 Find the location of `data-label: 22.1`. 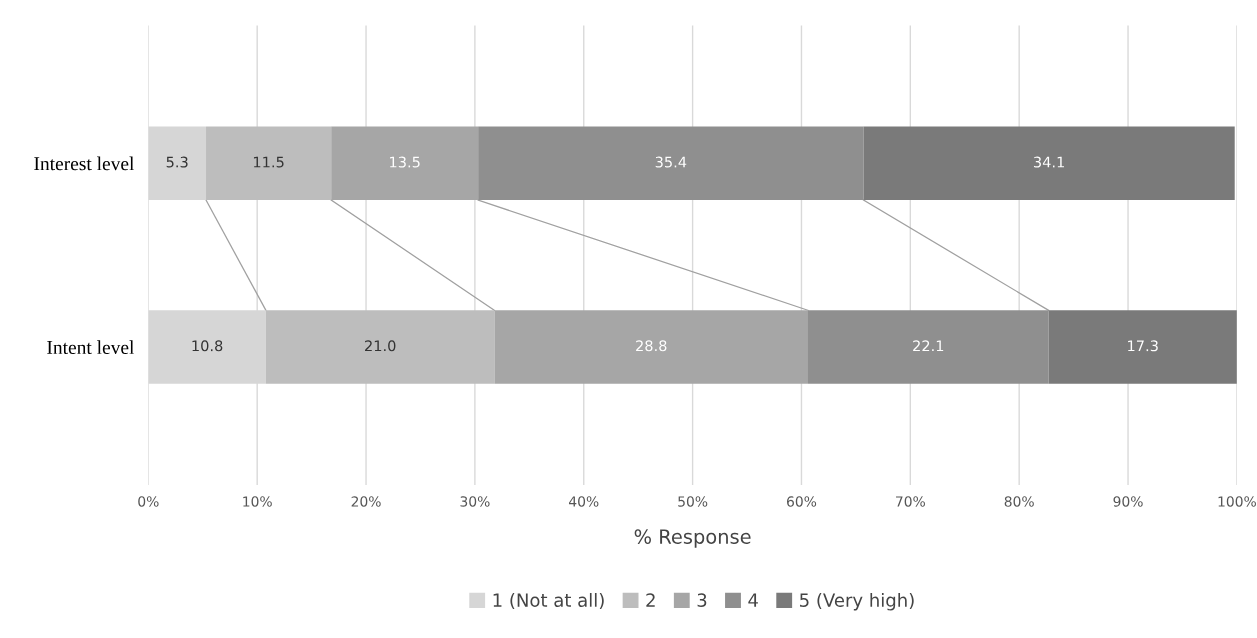

data-label: 22.1 is located at coordinates (928, 346).